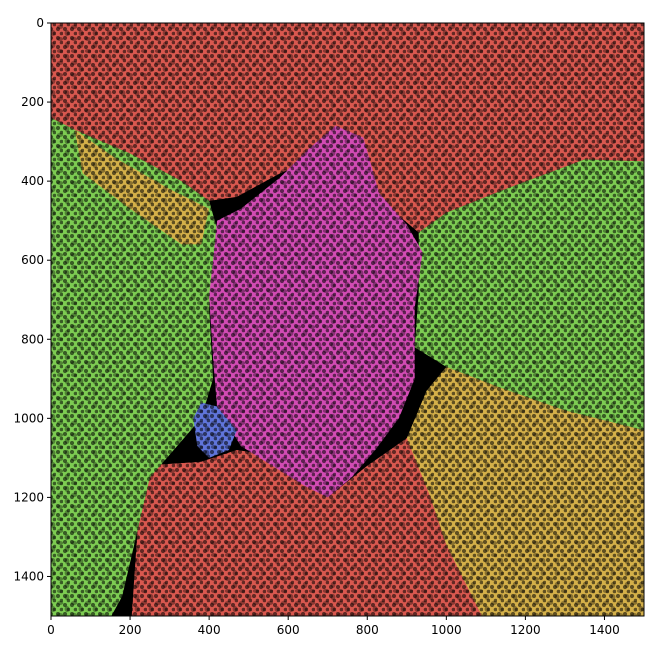 The image size is (667, 648). Describe the element at coordinates (32, 299) in the screenshot. I see `y-axis: 0 200 400 600 800 1000 1200 1400` at that location.